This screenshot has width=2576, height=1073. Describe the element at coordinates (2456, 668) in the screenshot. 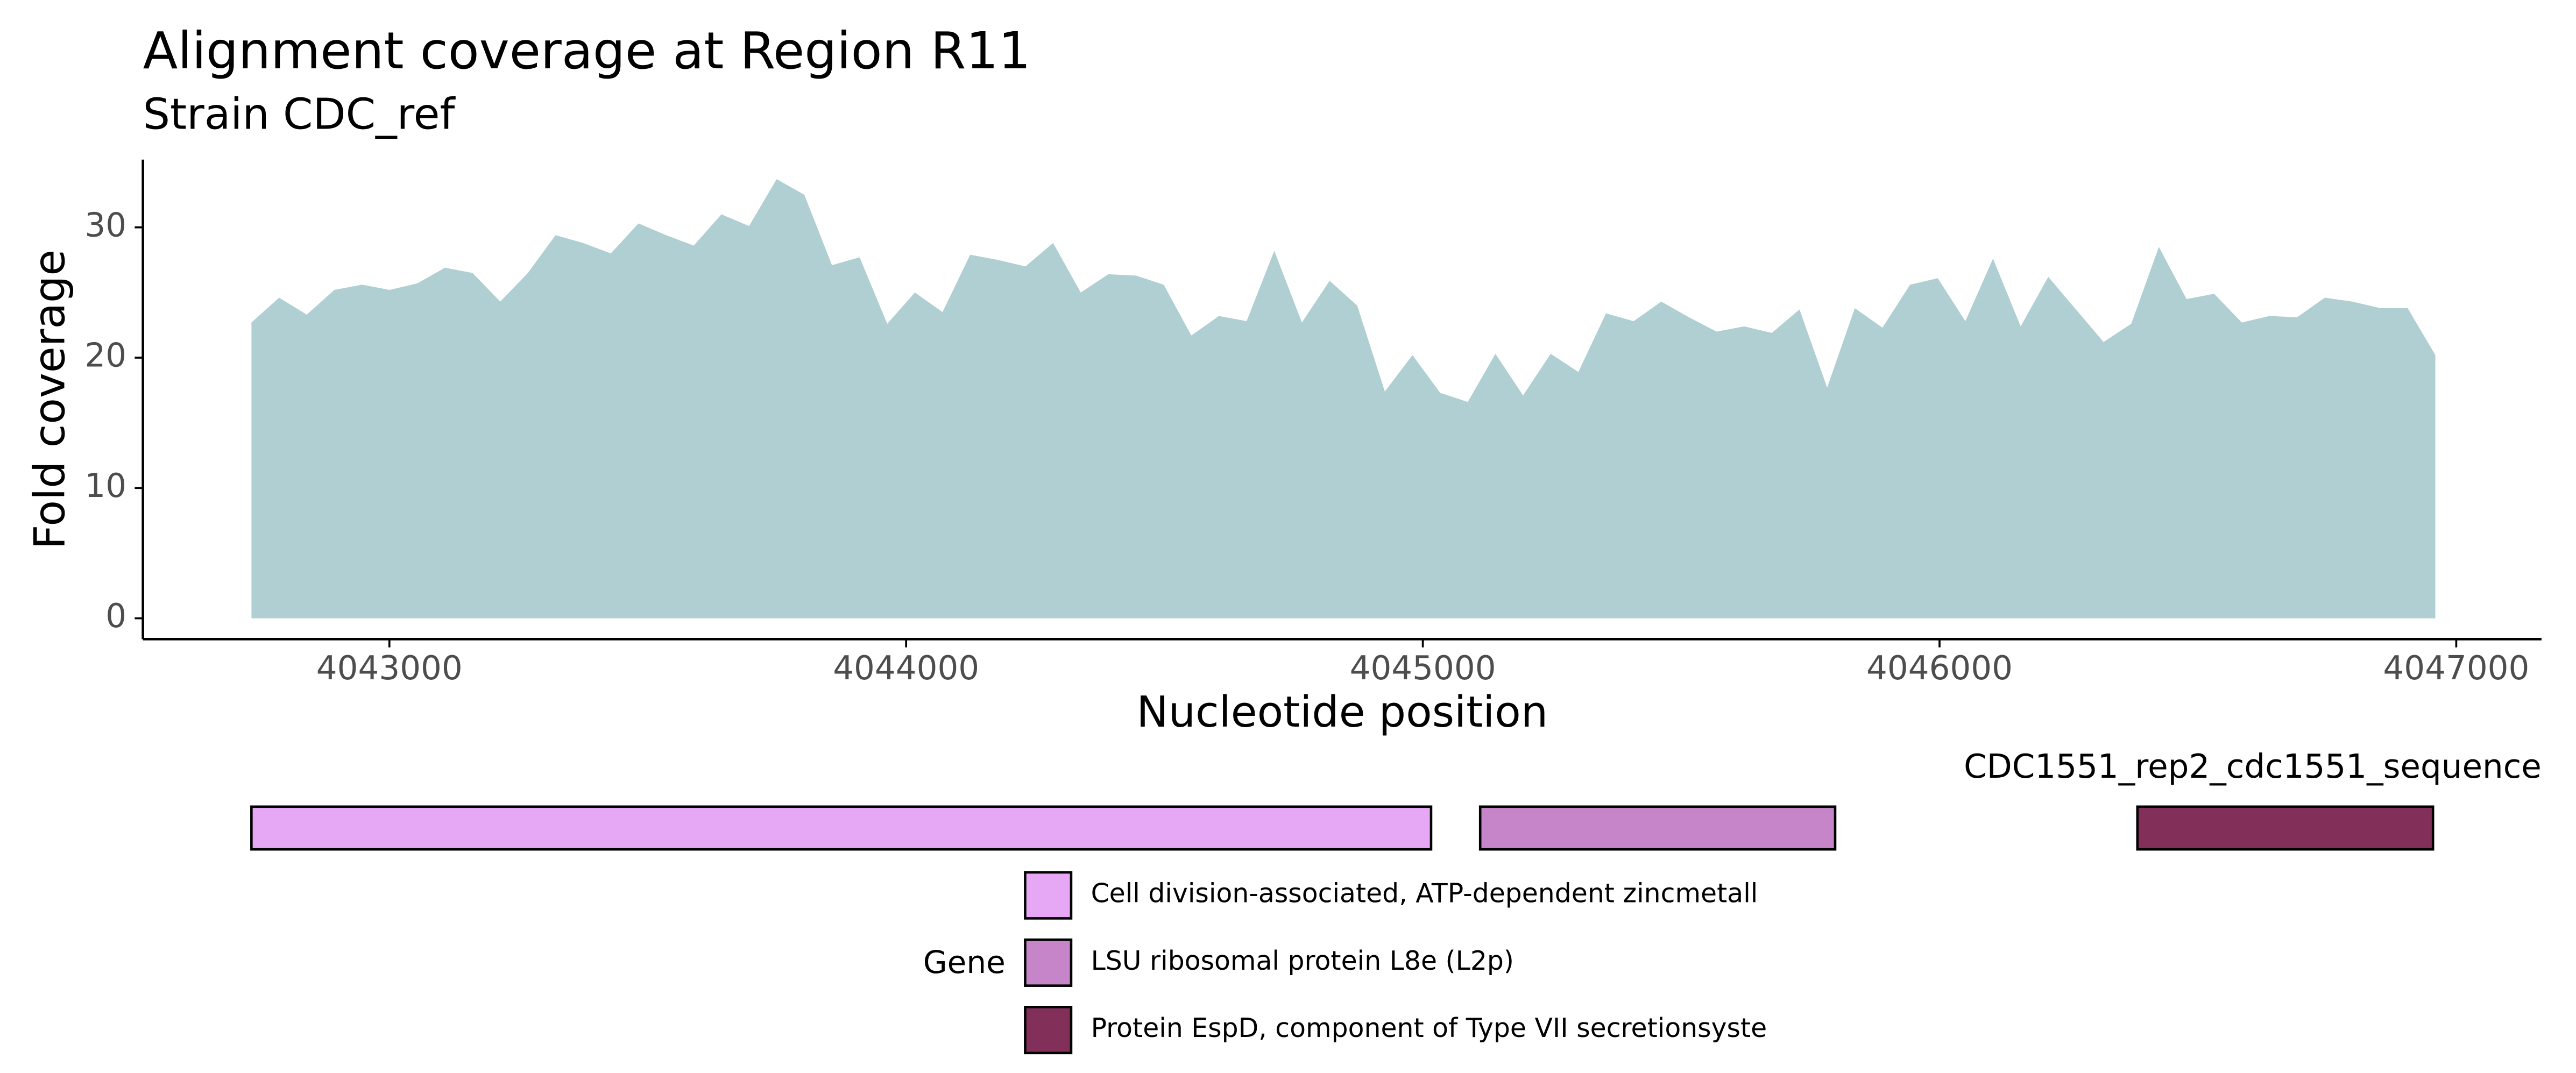

I see `x-tick-label: 4047000` at that location.